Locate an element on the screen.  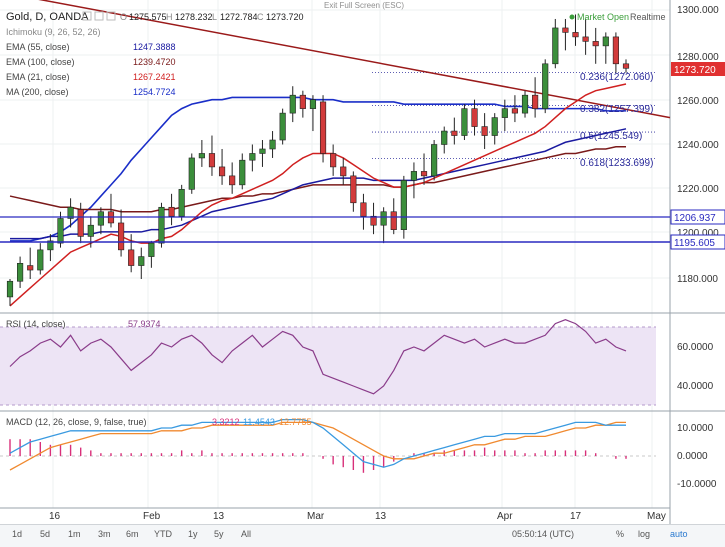
price-tick-1300: 1300.000 is located at coordinates (698, 10).